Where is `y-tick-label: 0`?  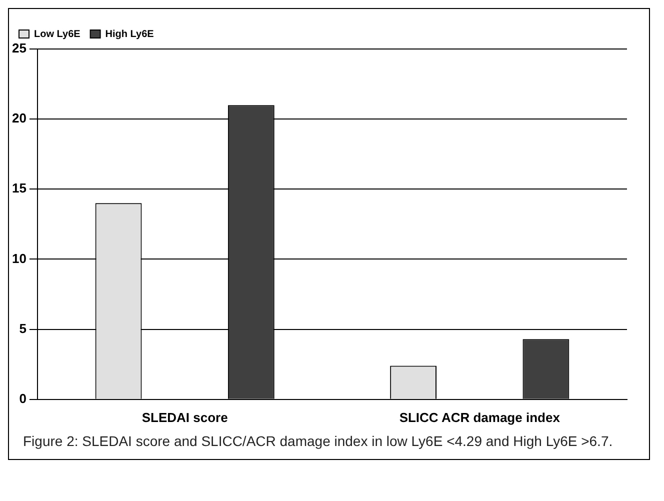 y-tick-label: 0 is located at coordinates (22, 398).